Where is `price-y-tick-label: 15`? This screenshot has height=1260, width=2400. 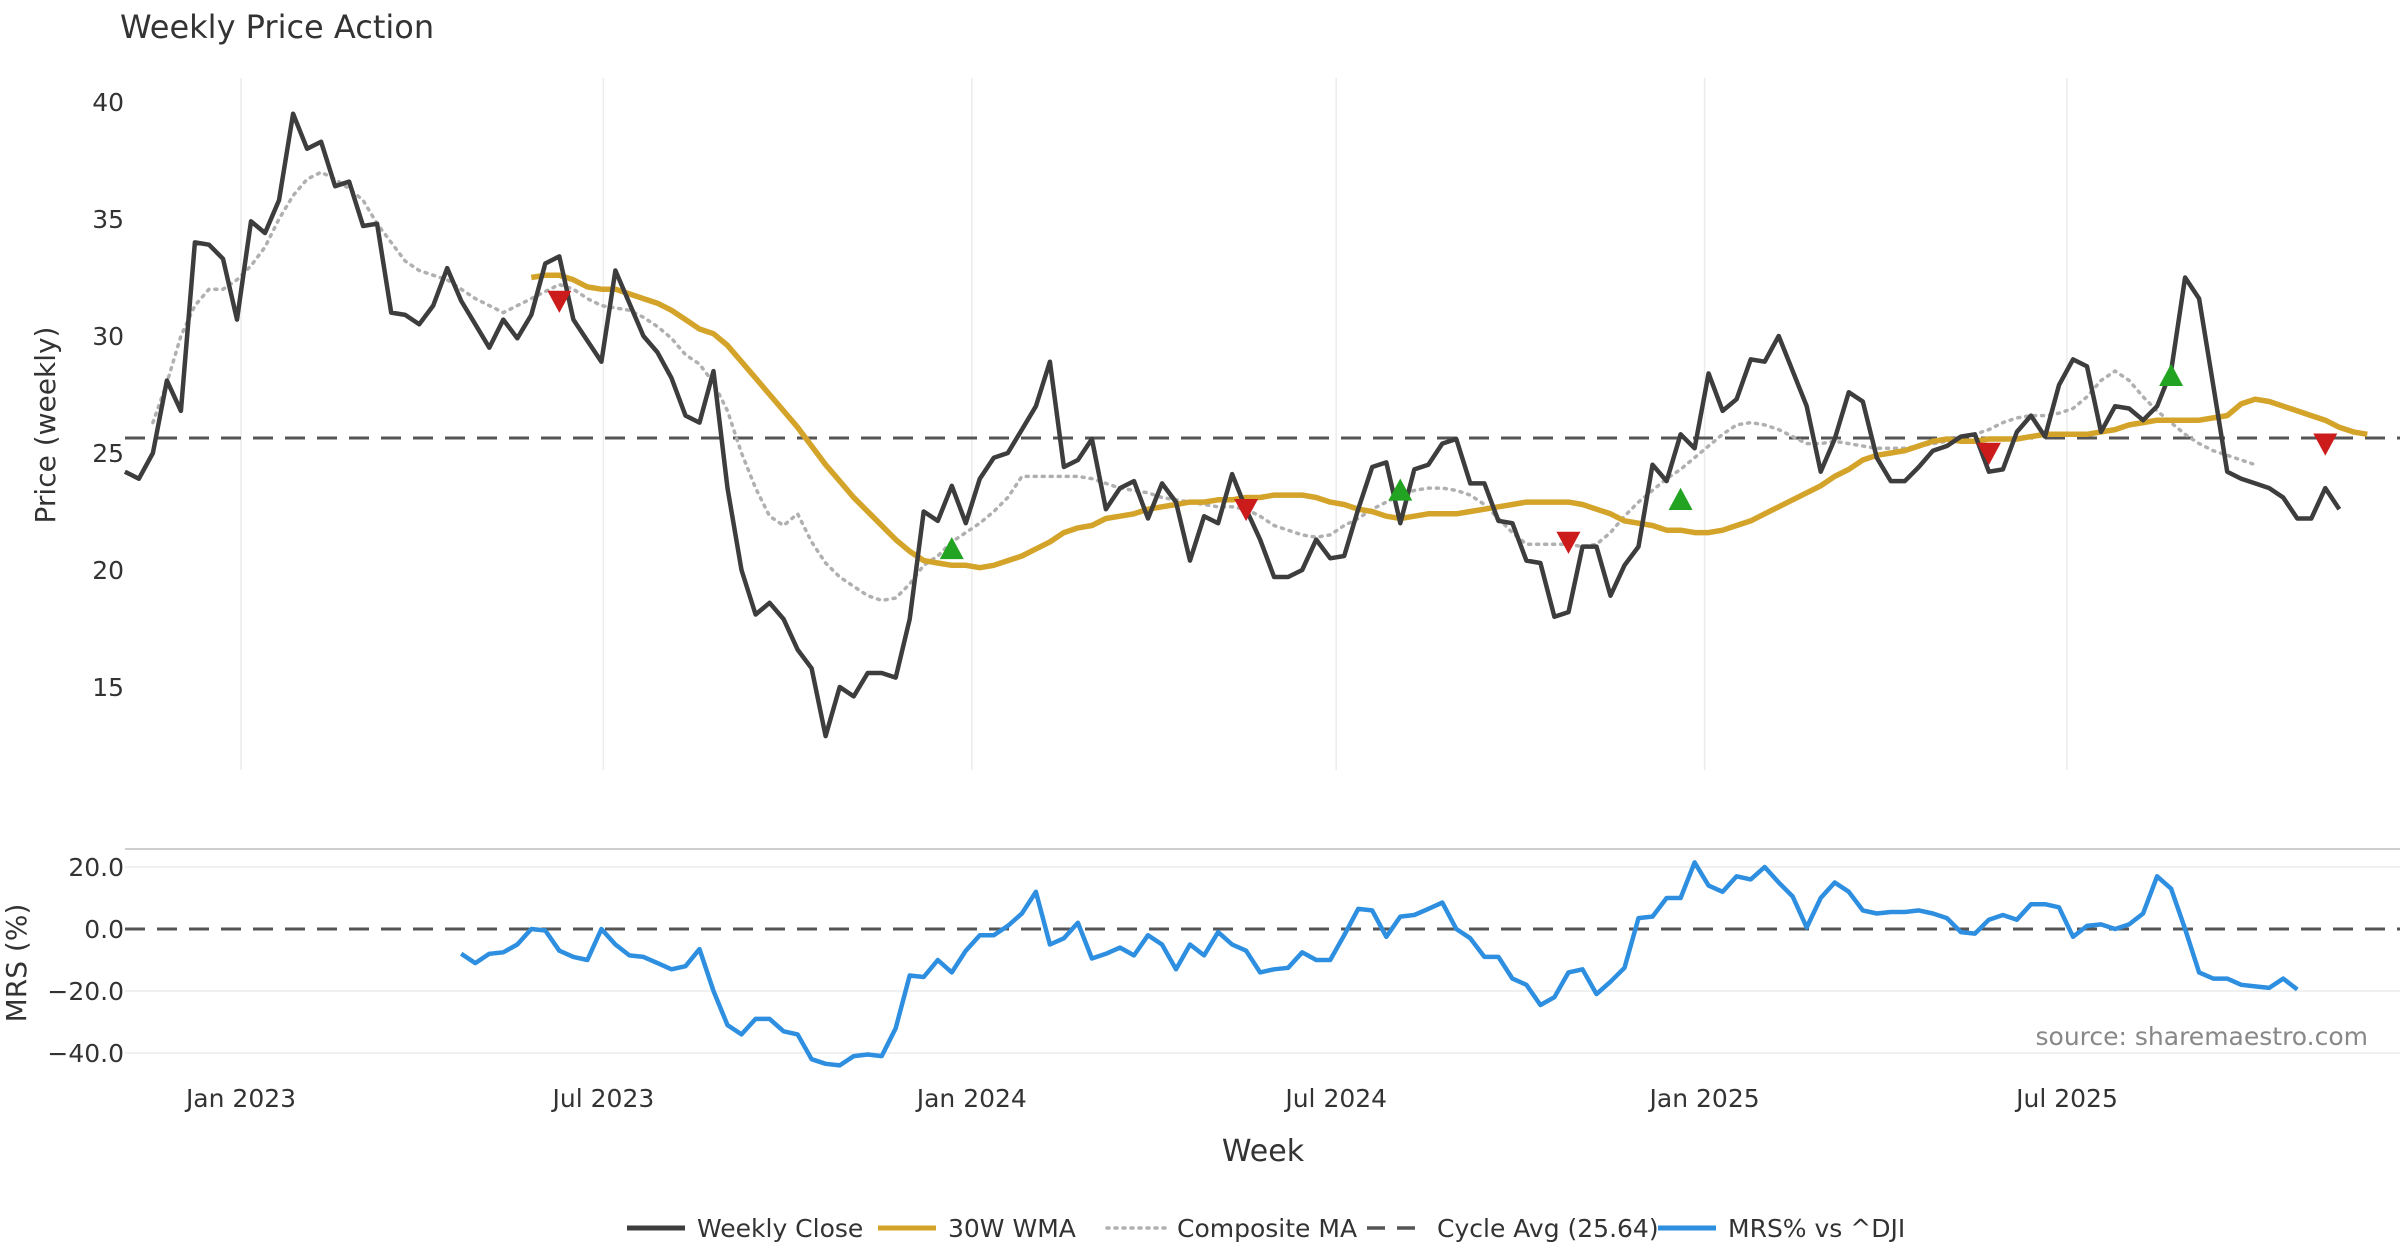 price-y-tick-label: 15 is located at coordinates (108, 687).